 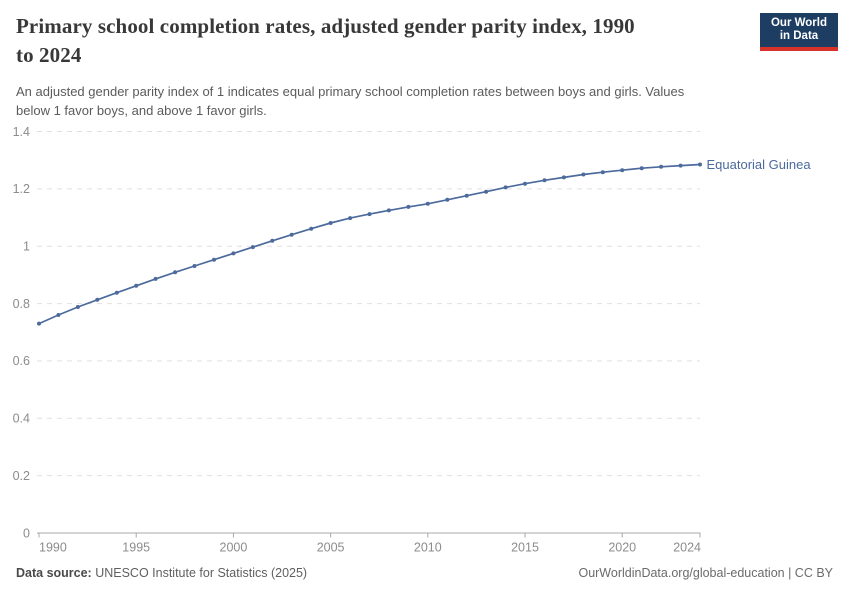 What do you see at coordinates (21, 132) in the screenshot?
I see `y-tick-label: 1.4` at bounding box center [21, 132].